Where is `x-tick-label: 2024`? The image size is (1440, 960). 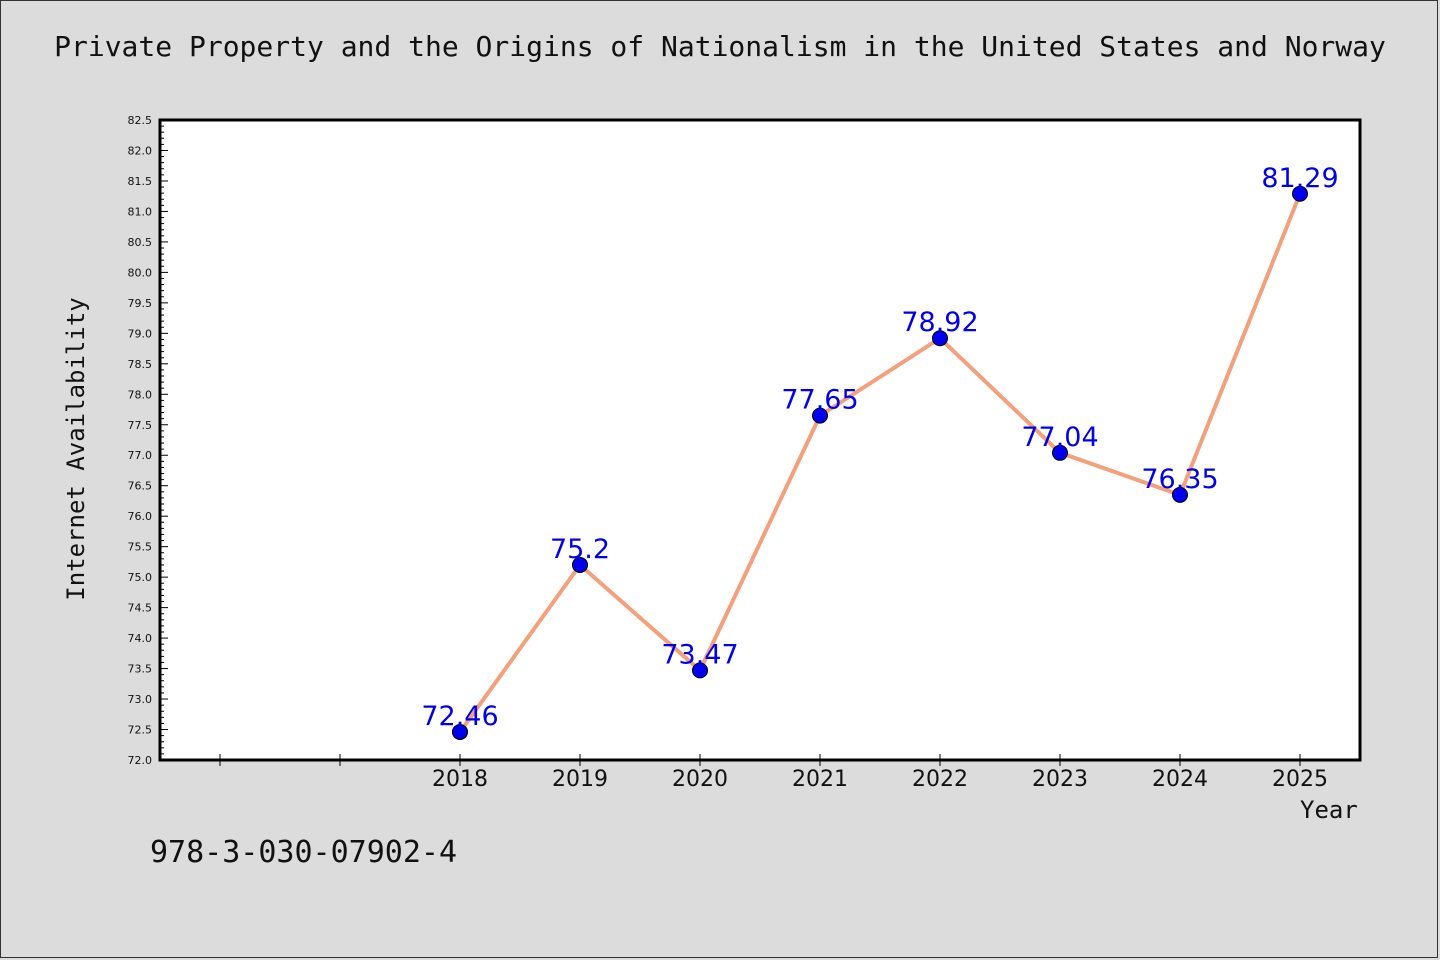 x-tick-label: 2024 is located at coordinates (1180, 779).